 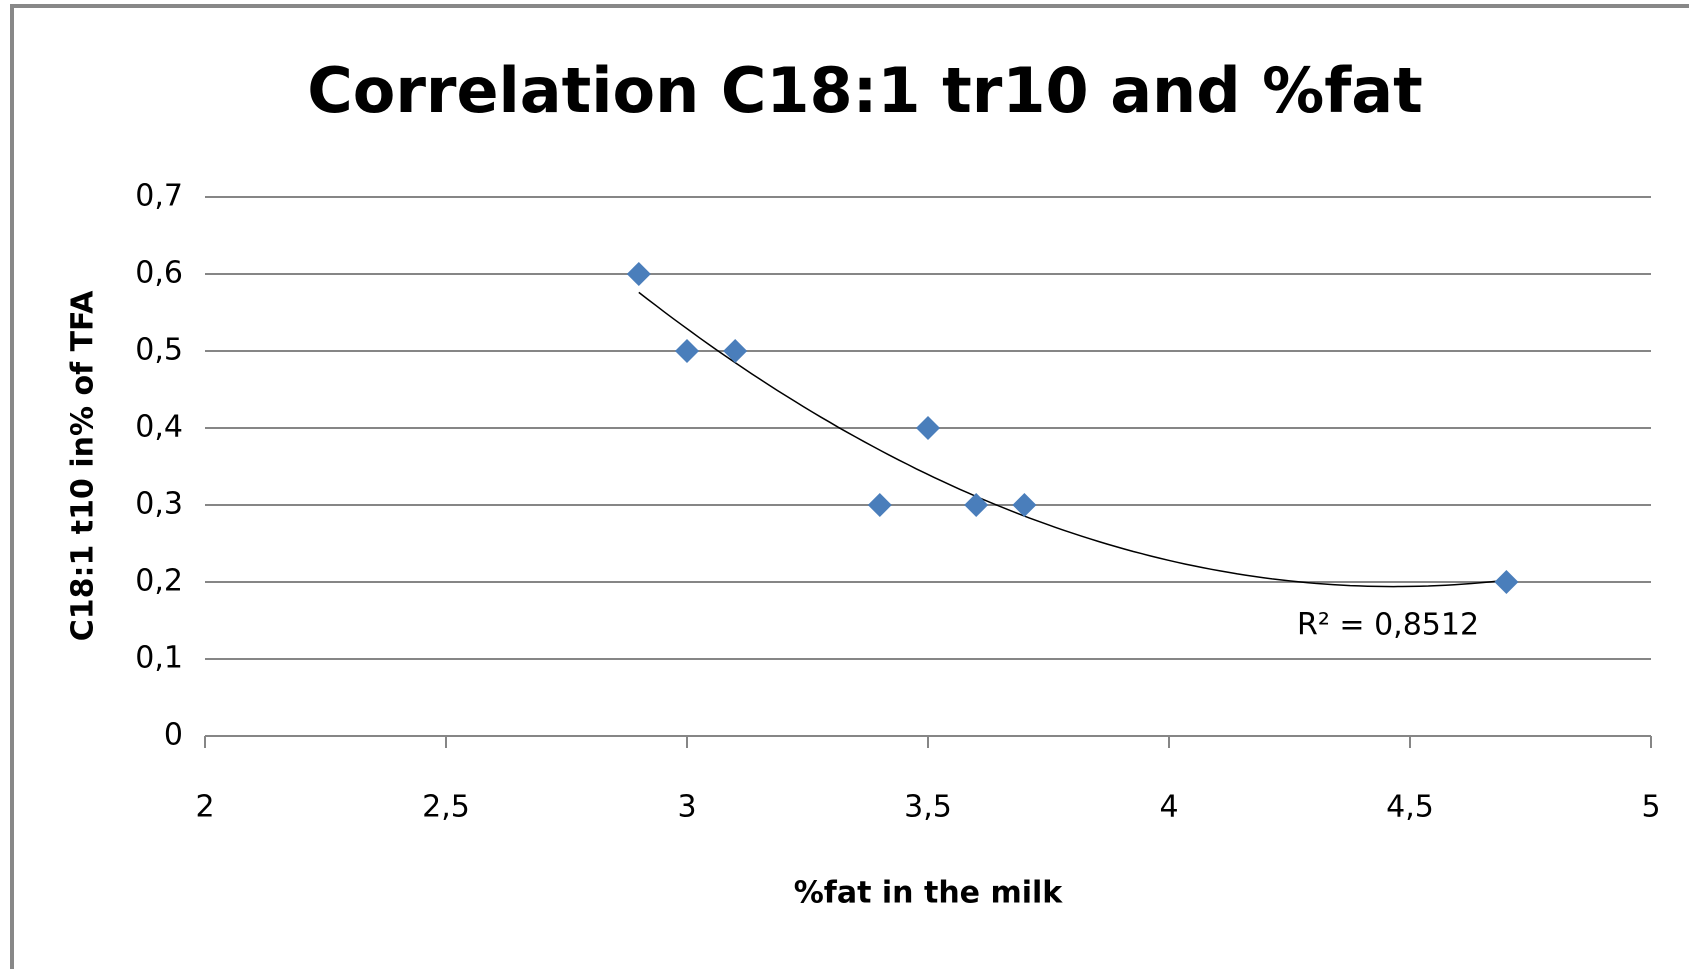 What do you see at coordinates (159, 196) in the screenshot?
I see `y-tick-label: 0,7` at bounding box center [159, 196].